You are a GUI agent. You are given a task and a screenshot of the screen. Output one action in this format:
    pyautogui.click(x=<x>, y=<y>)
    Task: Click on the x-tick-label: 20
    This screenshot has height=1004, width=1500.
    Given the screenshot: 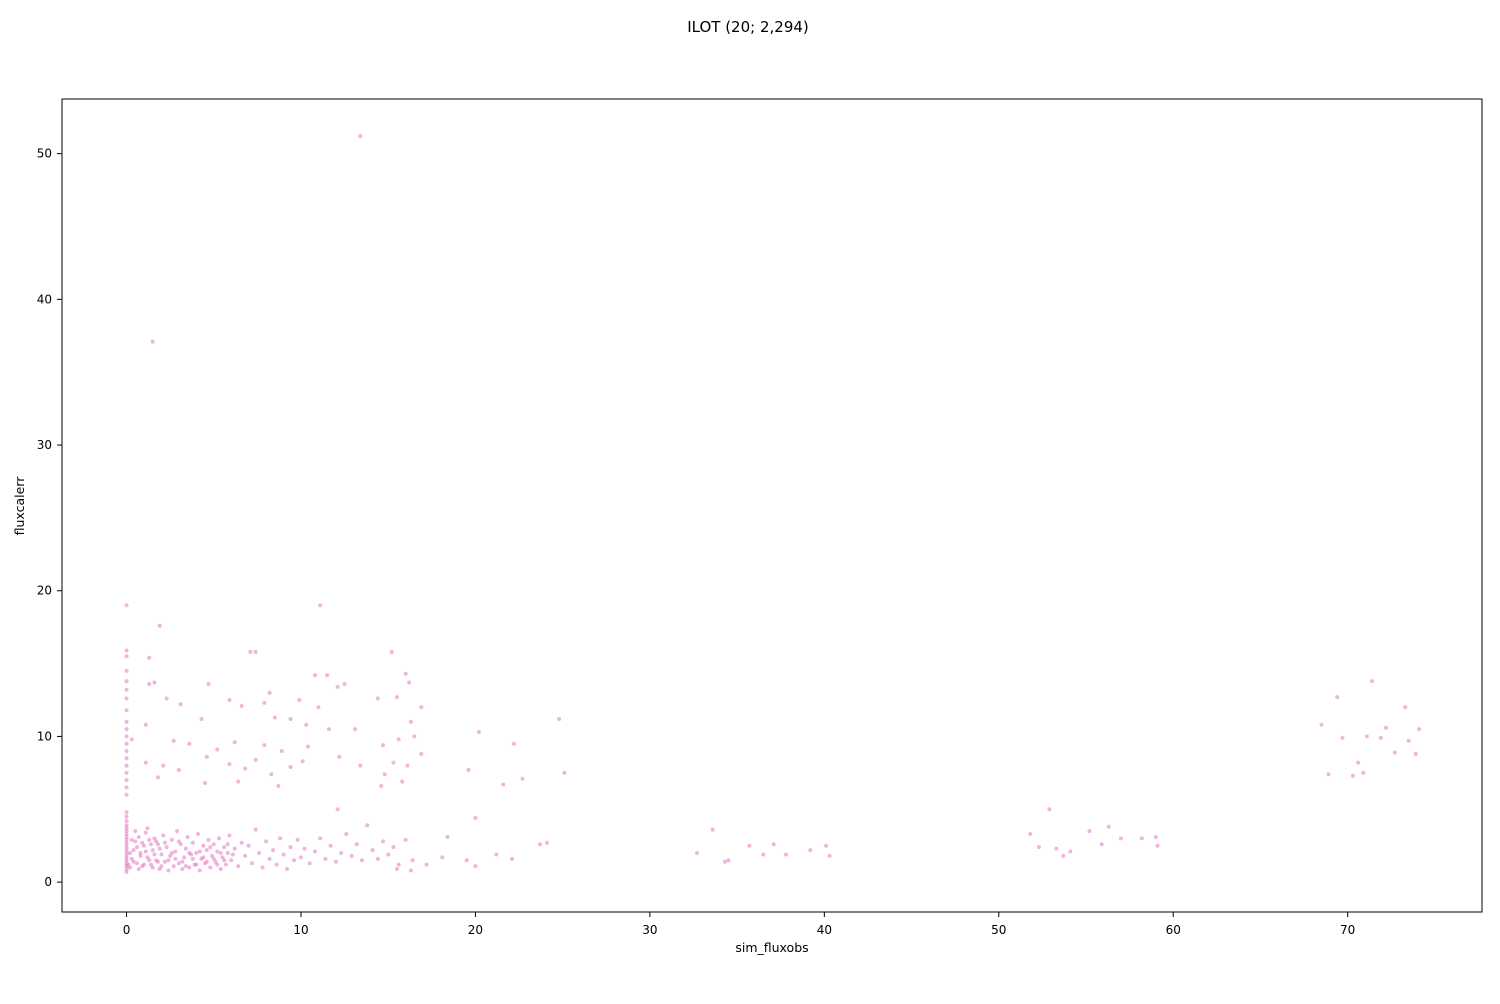 What is the action you would take?
    pyautogui.click(x=475, y=930)
    